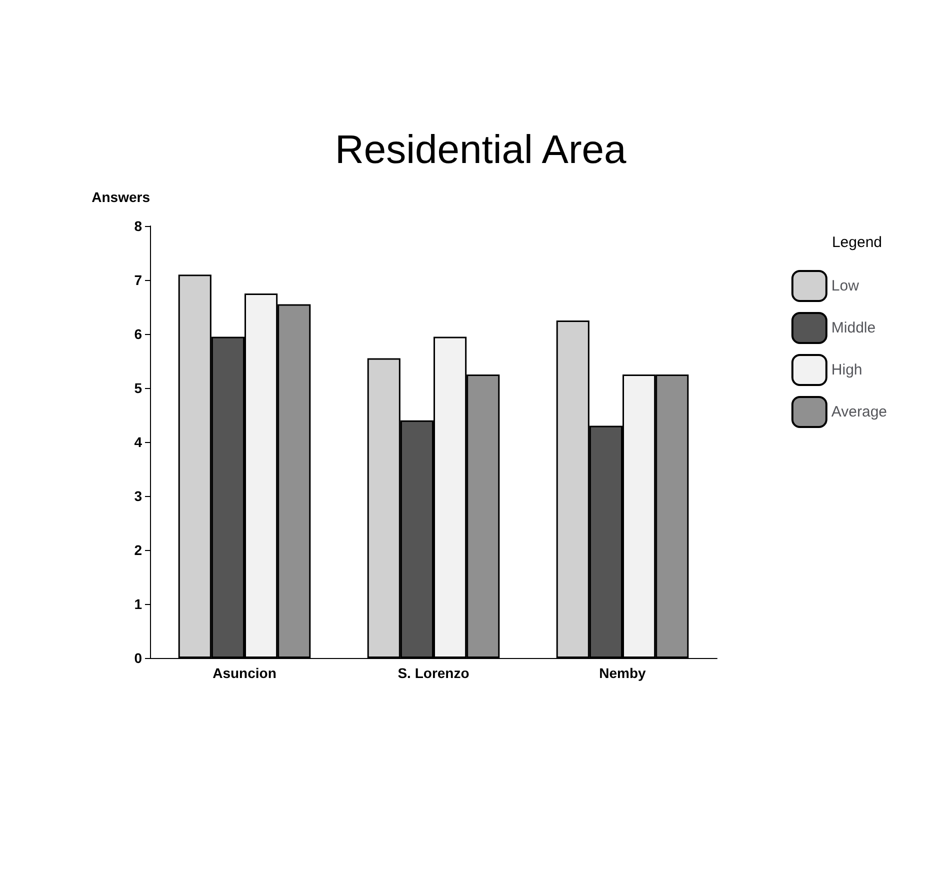 This screenshot has height=873, width=952. Describe the element at coordinates (846, 370) in the screenshot. I see `legend-label: High` at that location.